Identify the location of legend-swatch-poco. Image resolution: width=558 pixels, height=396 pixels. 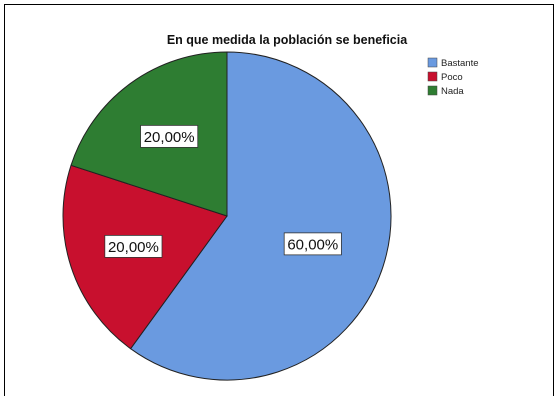
(432, 76).